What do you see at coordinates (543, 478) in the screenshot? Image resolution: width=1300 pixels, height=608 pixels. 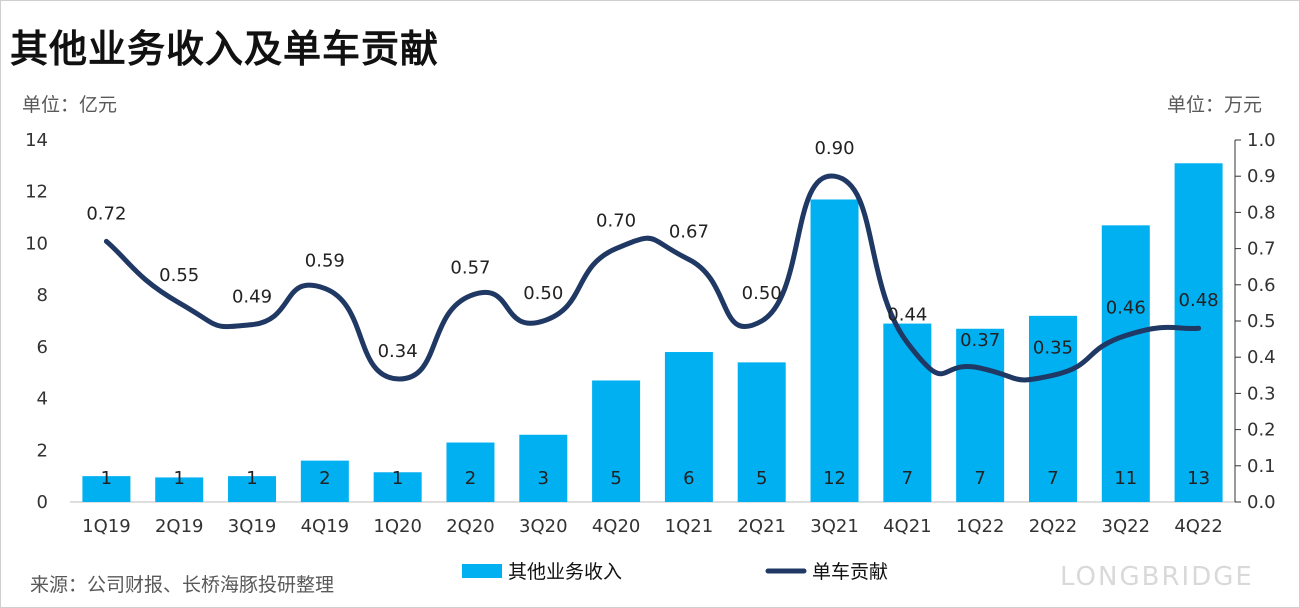 I see `bar-data-label: 3` at bounding box center [543, 478].